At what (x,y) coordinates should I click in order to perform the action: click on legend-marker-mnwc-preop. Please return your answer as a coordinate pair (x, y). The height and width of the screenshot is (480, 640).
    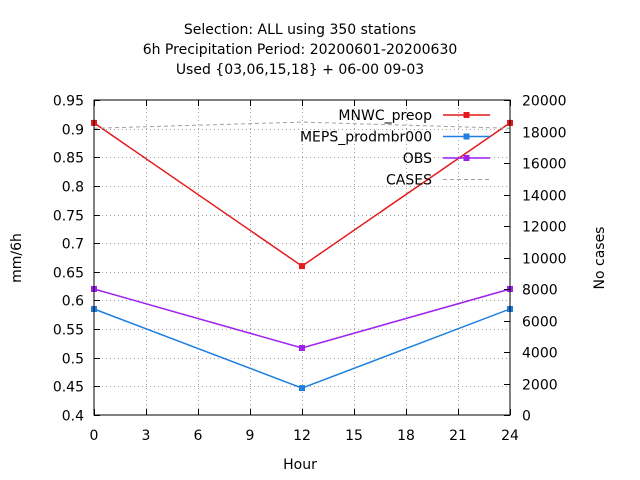
    Looking at the image, I should click on (466, 115).